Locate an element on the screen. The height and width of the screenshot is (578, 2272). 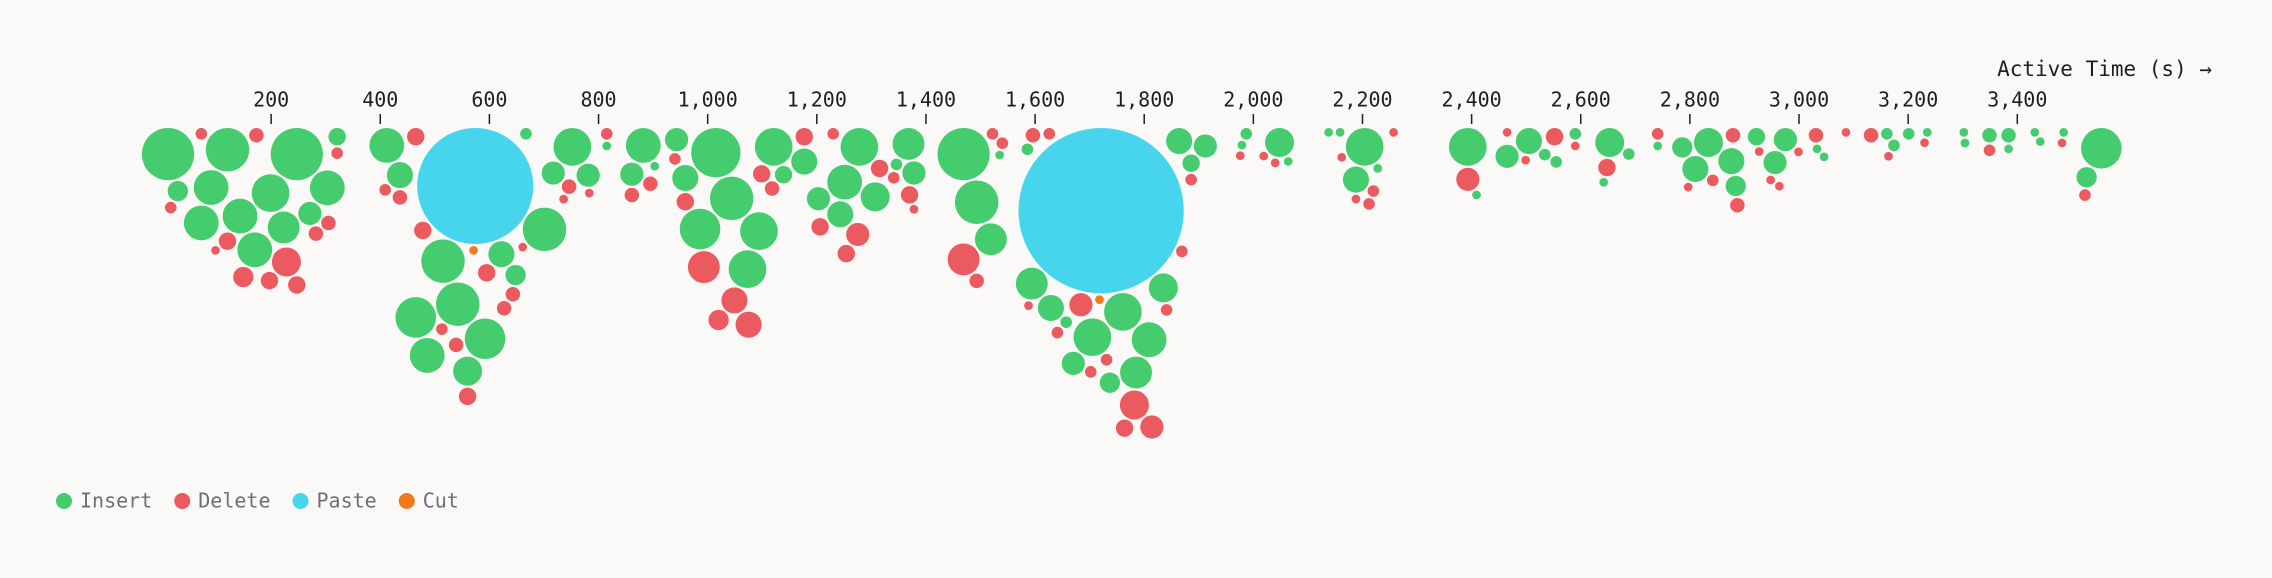
x-tick-label: 1,200 is located at coordinates (817, 100).